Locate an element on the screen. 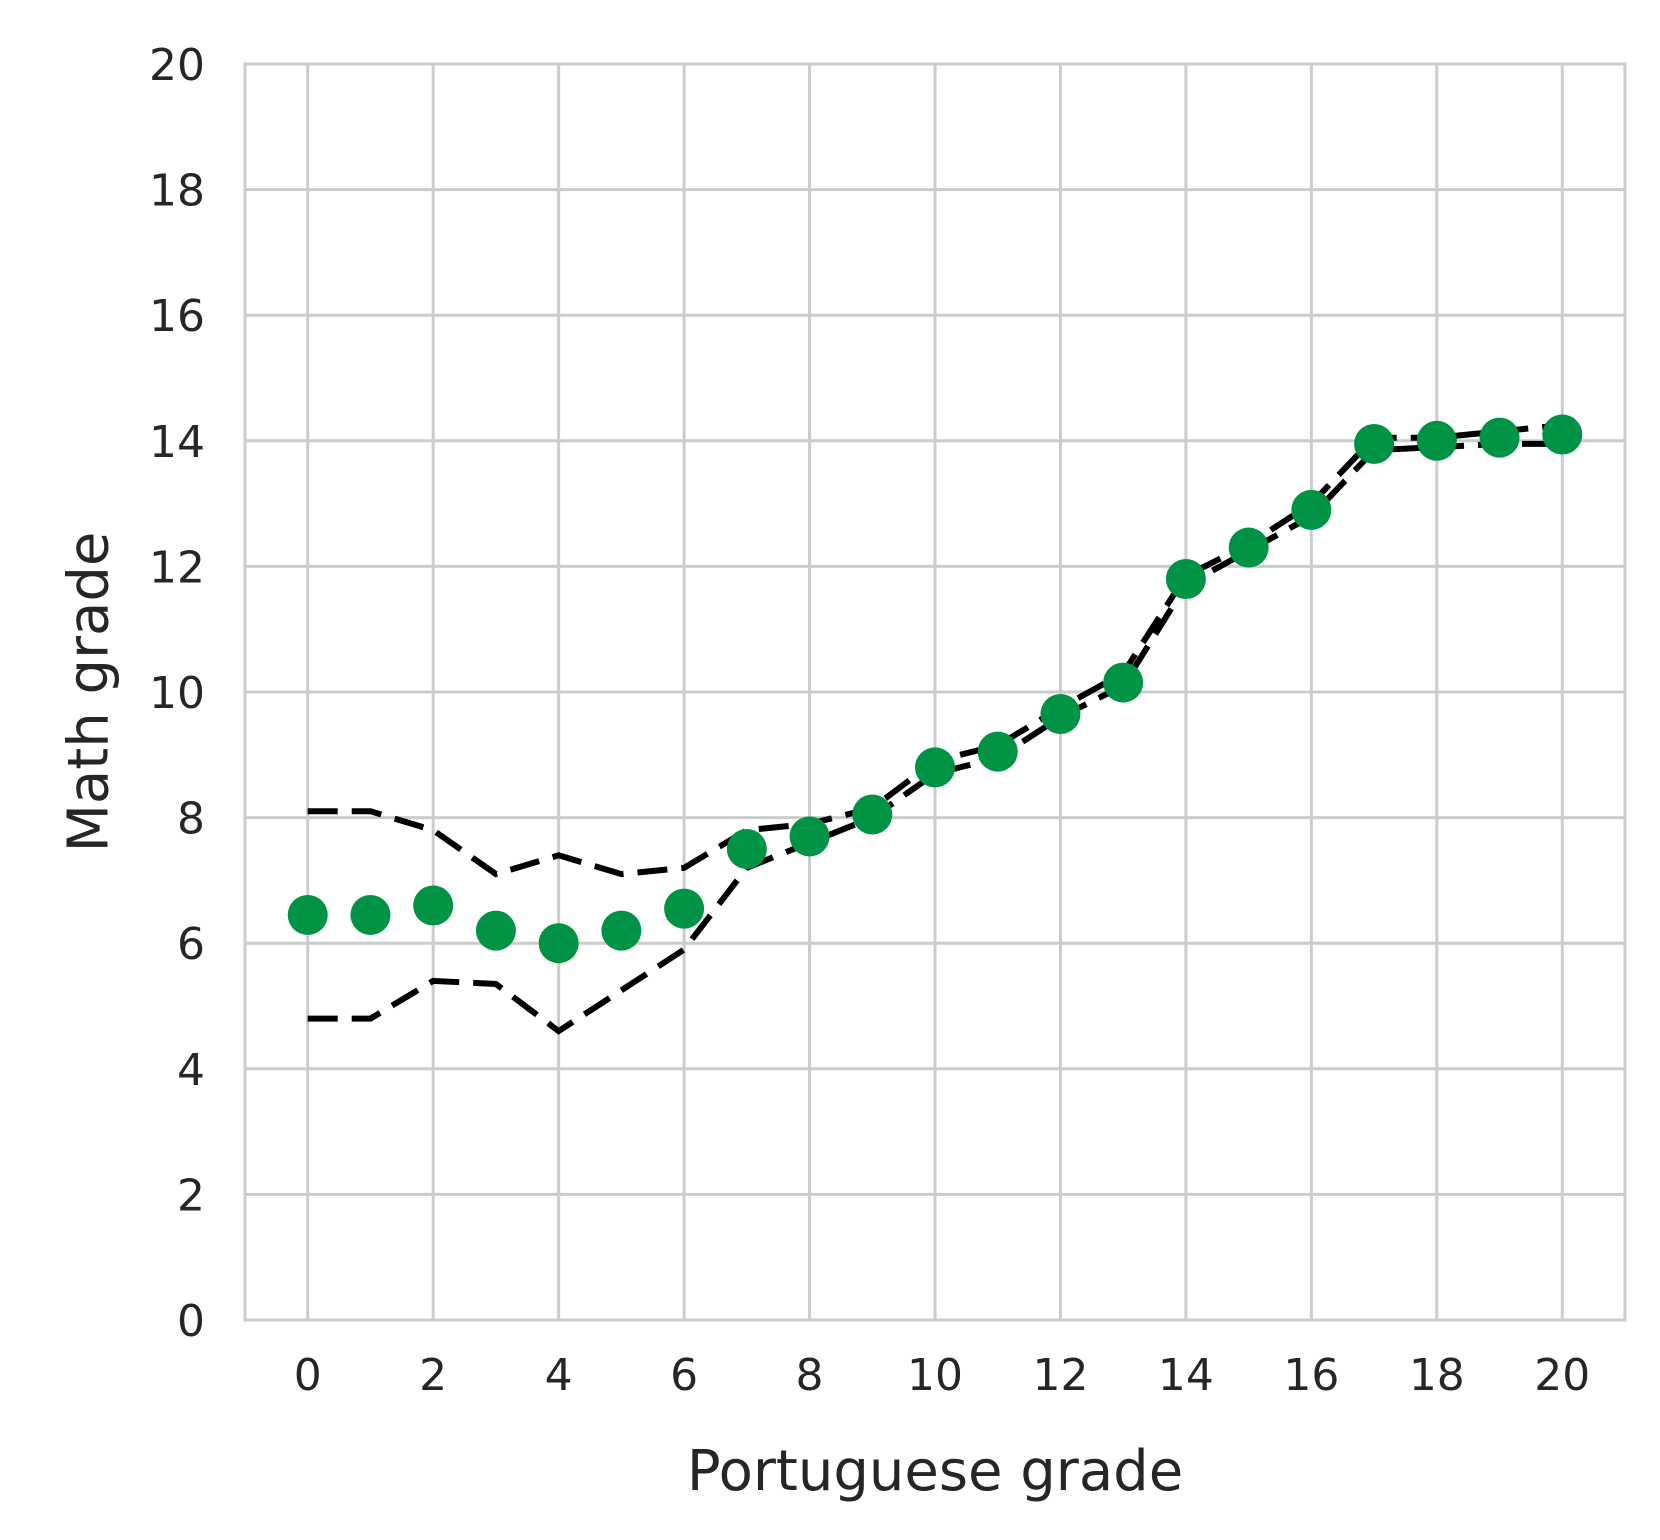 The width and height of the screenshot is (1660, 1540). y-tick-label: 14 is located at coordinates (177, 442).